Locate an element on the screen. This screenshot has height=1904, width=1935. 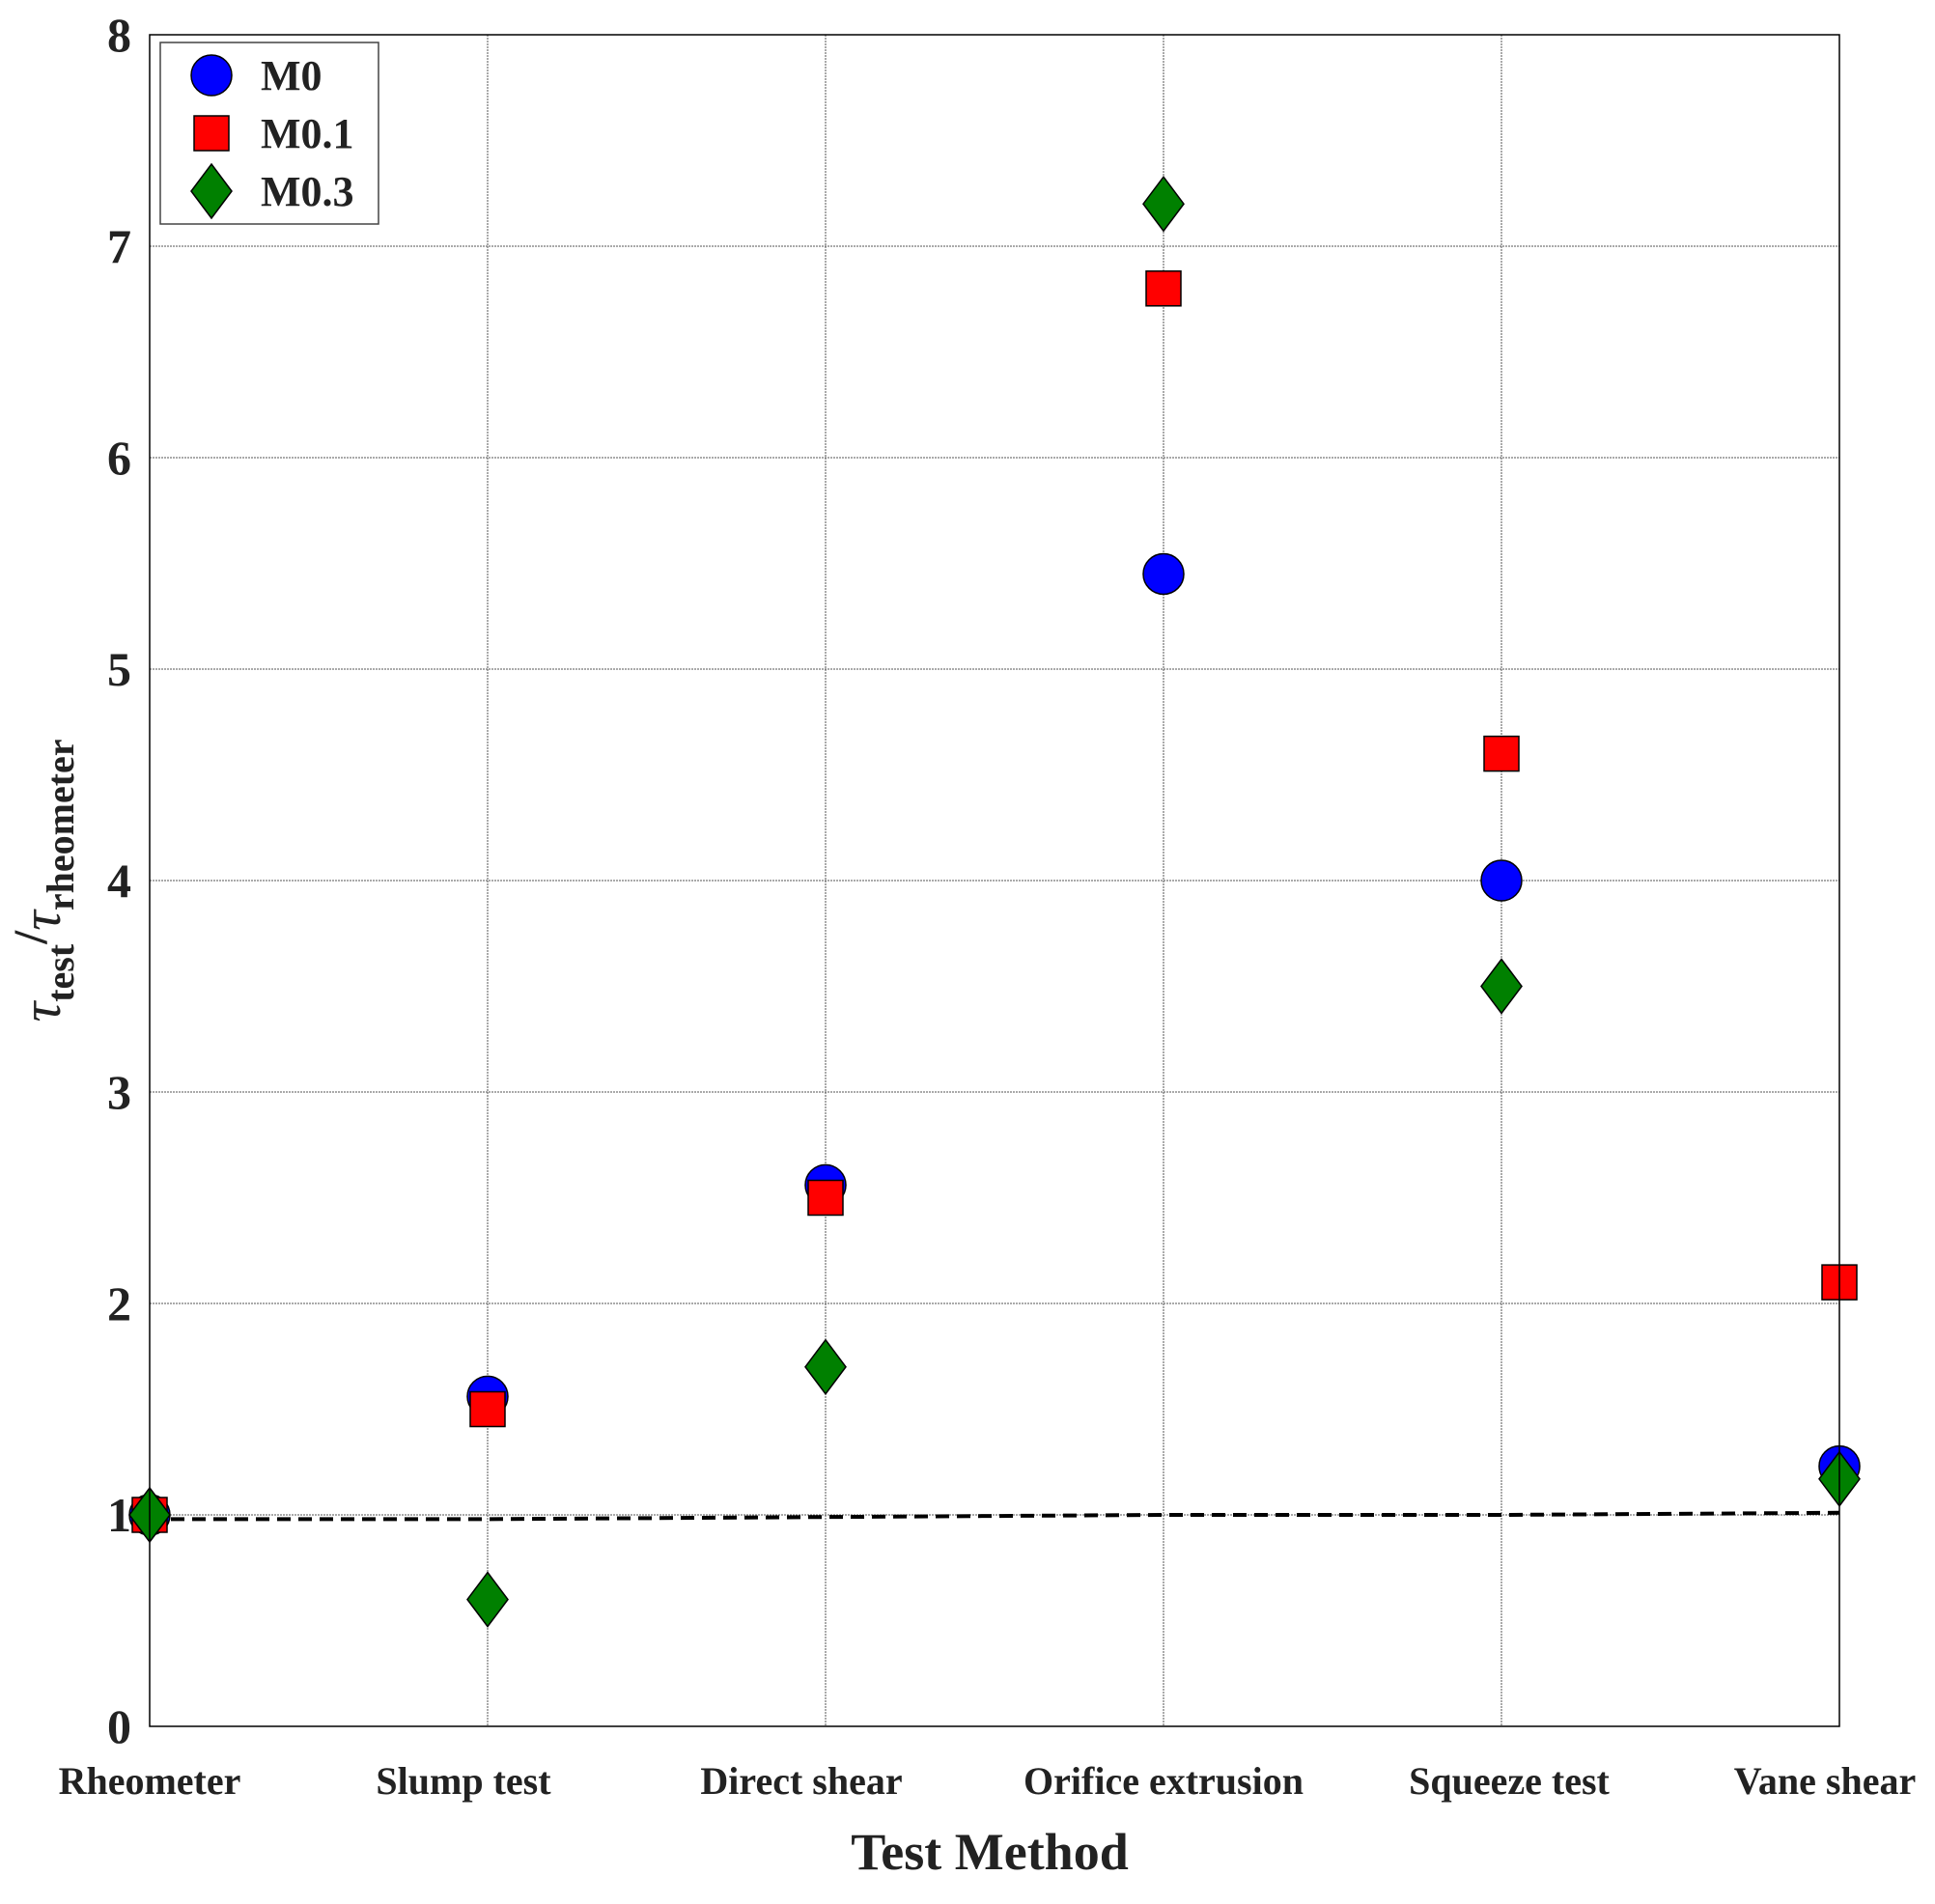
x-tick-label: Orifice extrusion is located at coordinates (1164, 1781).